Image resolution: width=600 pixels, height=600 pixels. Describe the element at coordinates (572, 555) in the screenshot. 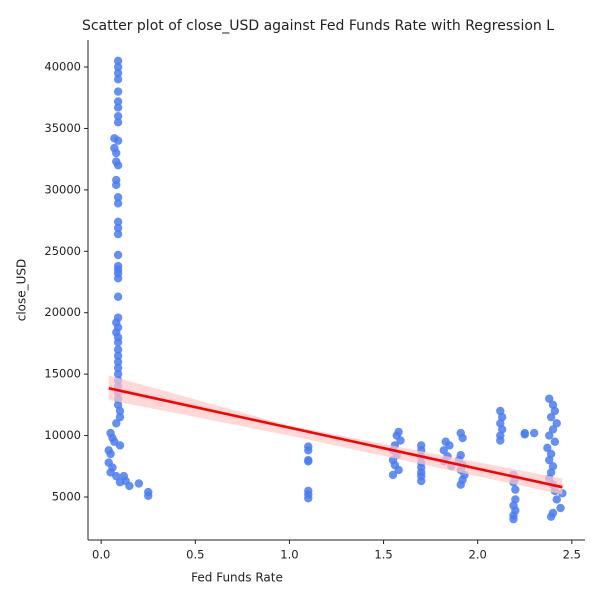

I see `x-tick-label: 2.5` at that location.